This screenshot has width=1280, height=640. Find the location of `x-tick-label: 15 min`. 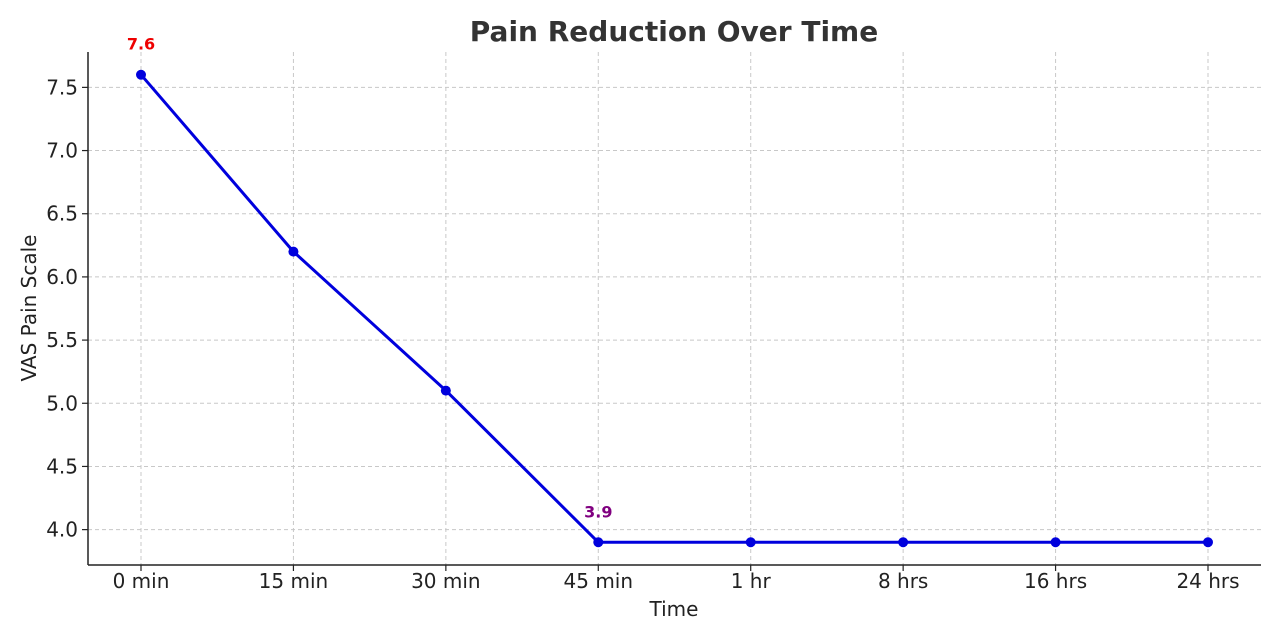

x-tick-label: 15 min is located at coordinates (294, 581).